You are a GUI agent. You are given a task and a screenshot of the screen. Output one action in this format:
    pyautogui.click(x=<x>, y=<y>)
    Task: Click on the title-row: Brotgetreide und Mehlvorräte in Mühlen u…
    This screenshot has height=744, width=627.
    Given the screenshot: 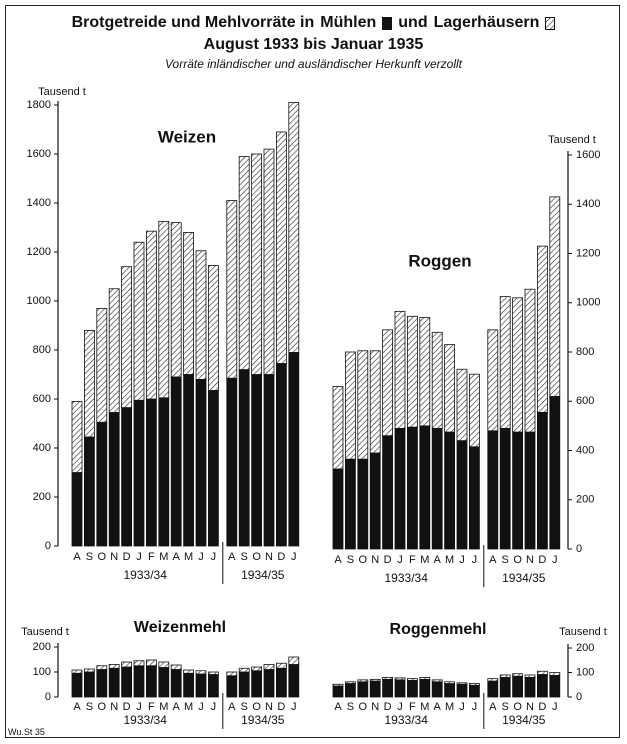 What is the action you would take?
    pyautogui.click(x=313, y=23)
    